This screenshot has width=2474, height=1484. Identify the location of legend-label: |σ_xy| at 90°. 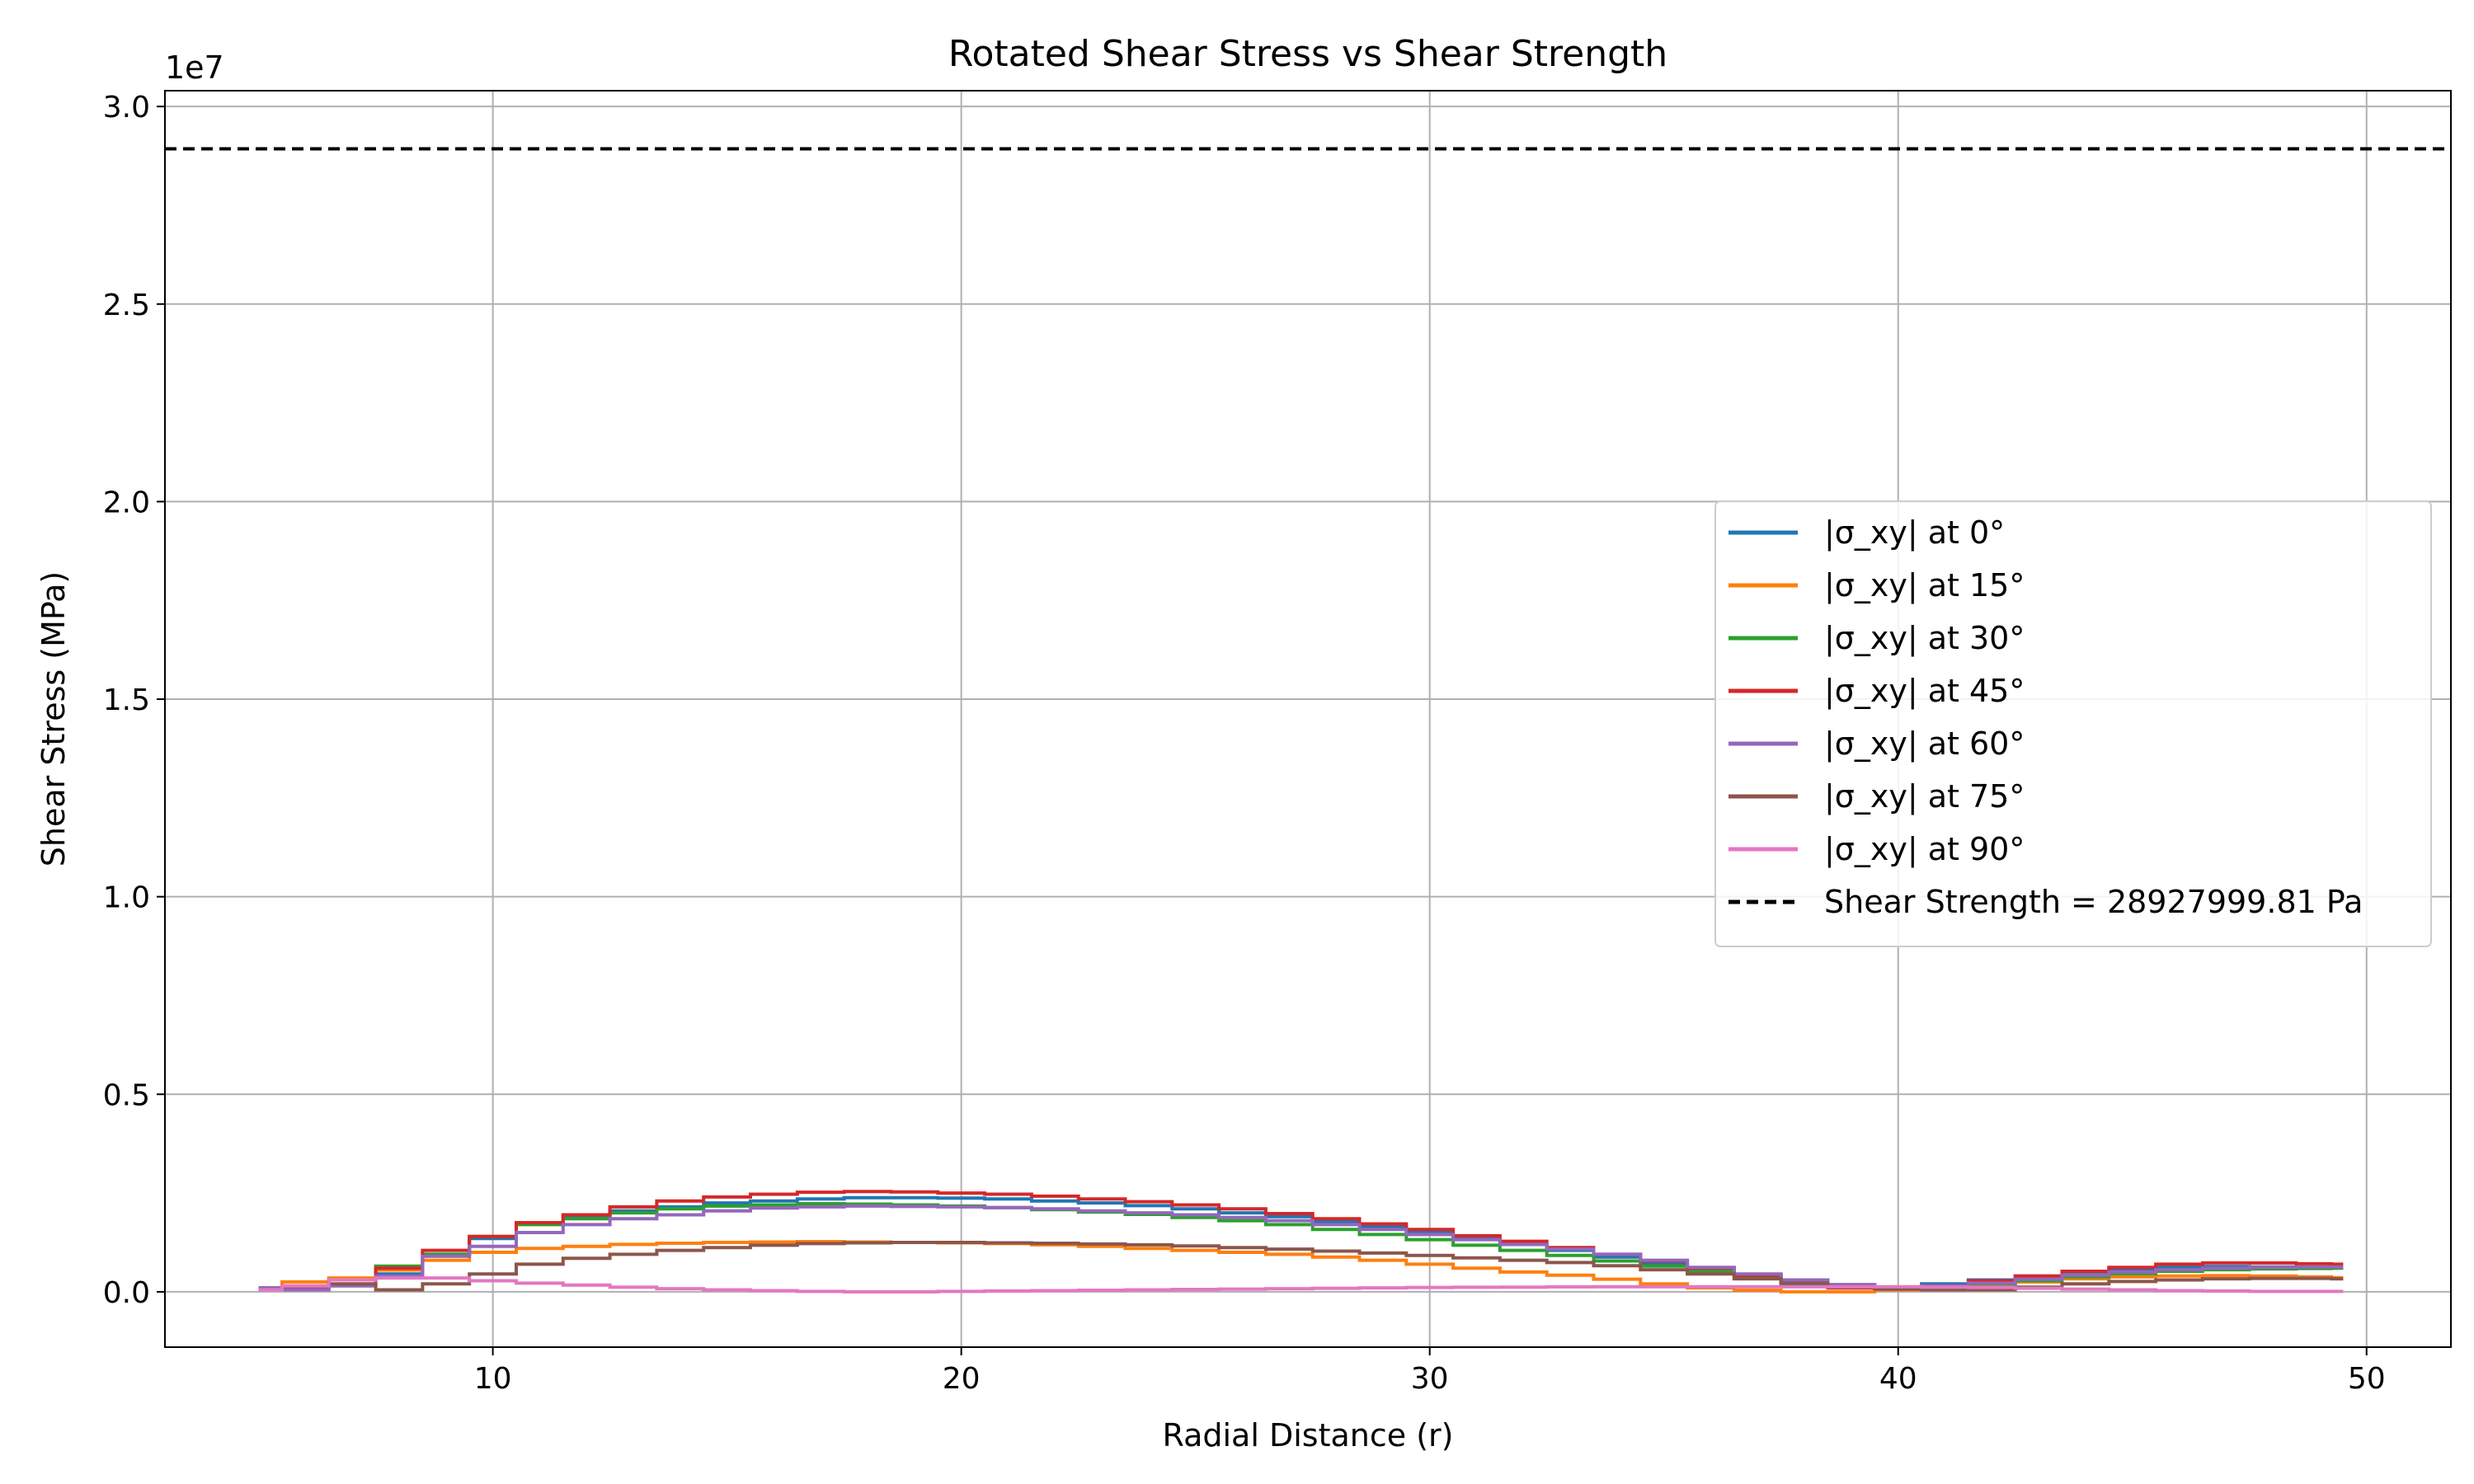
(1924, 850).